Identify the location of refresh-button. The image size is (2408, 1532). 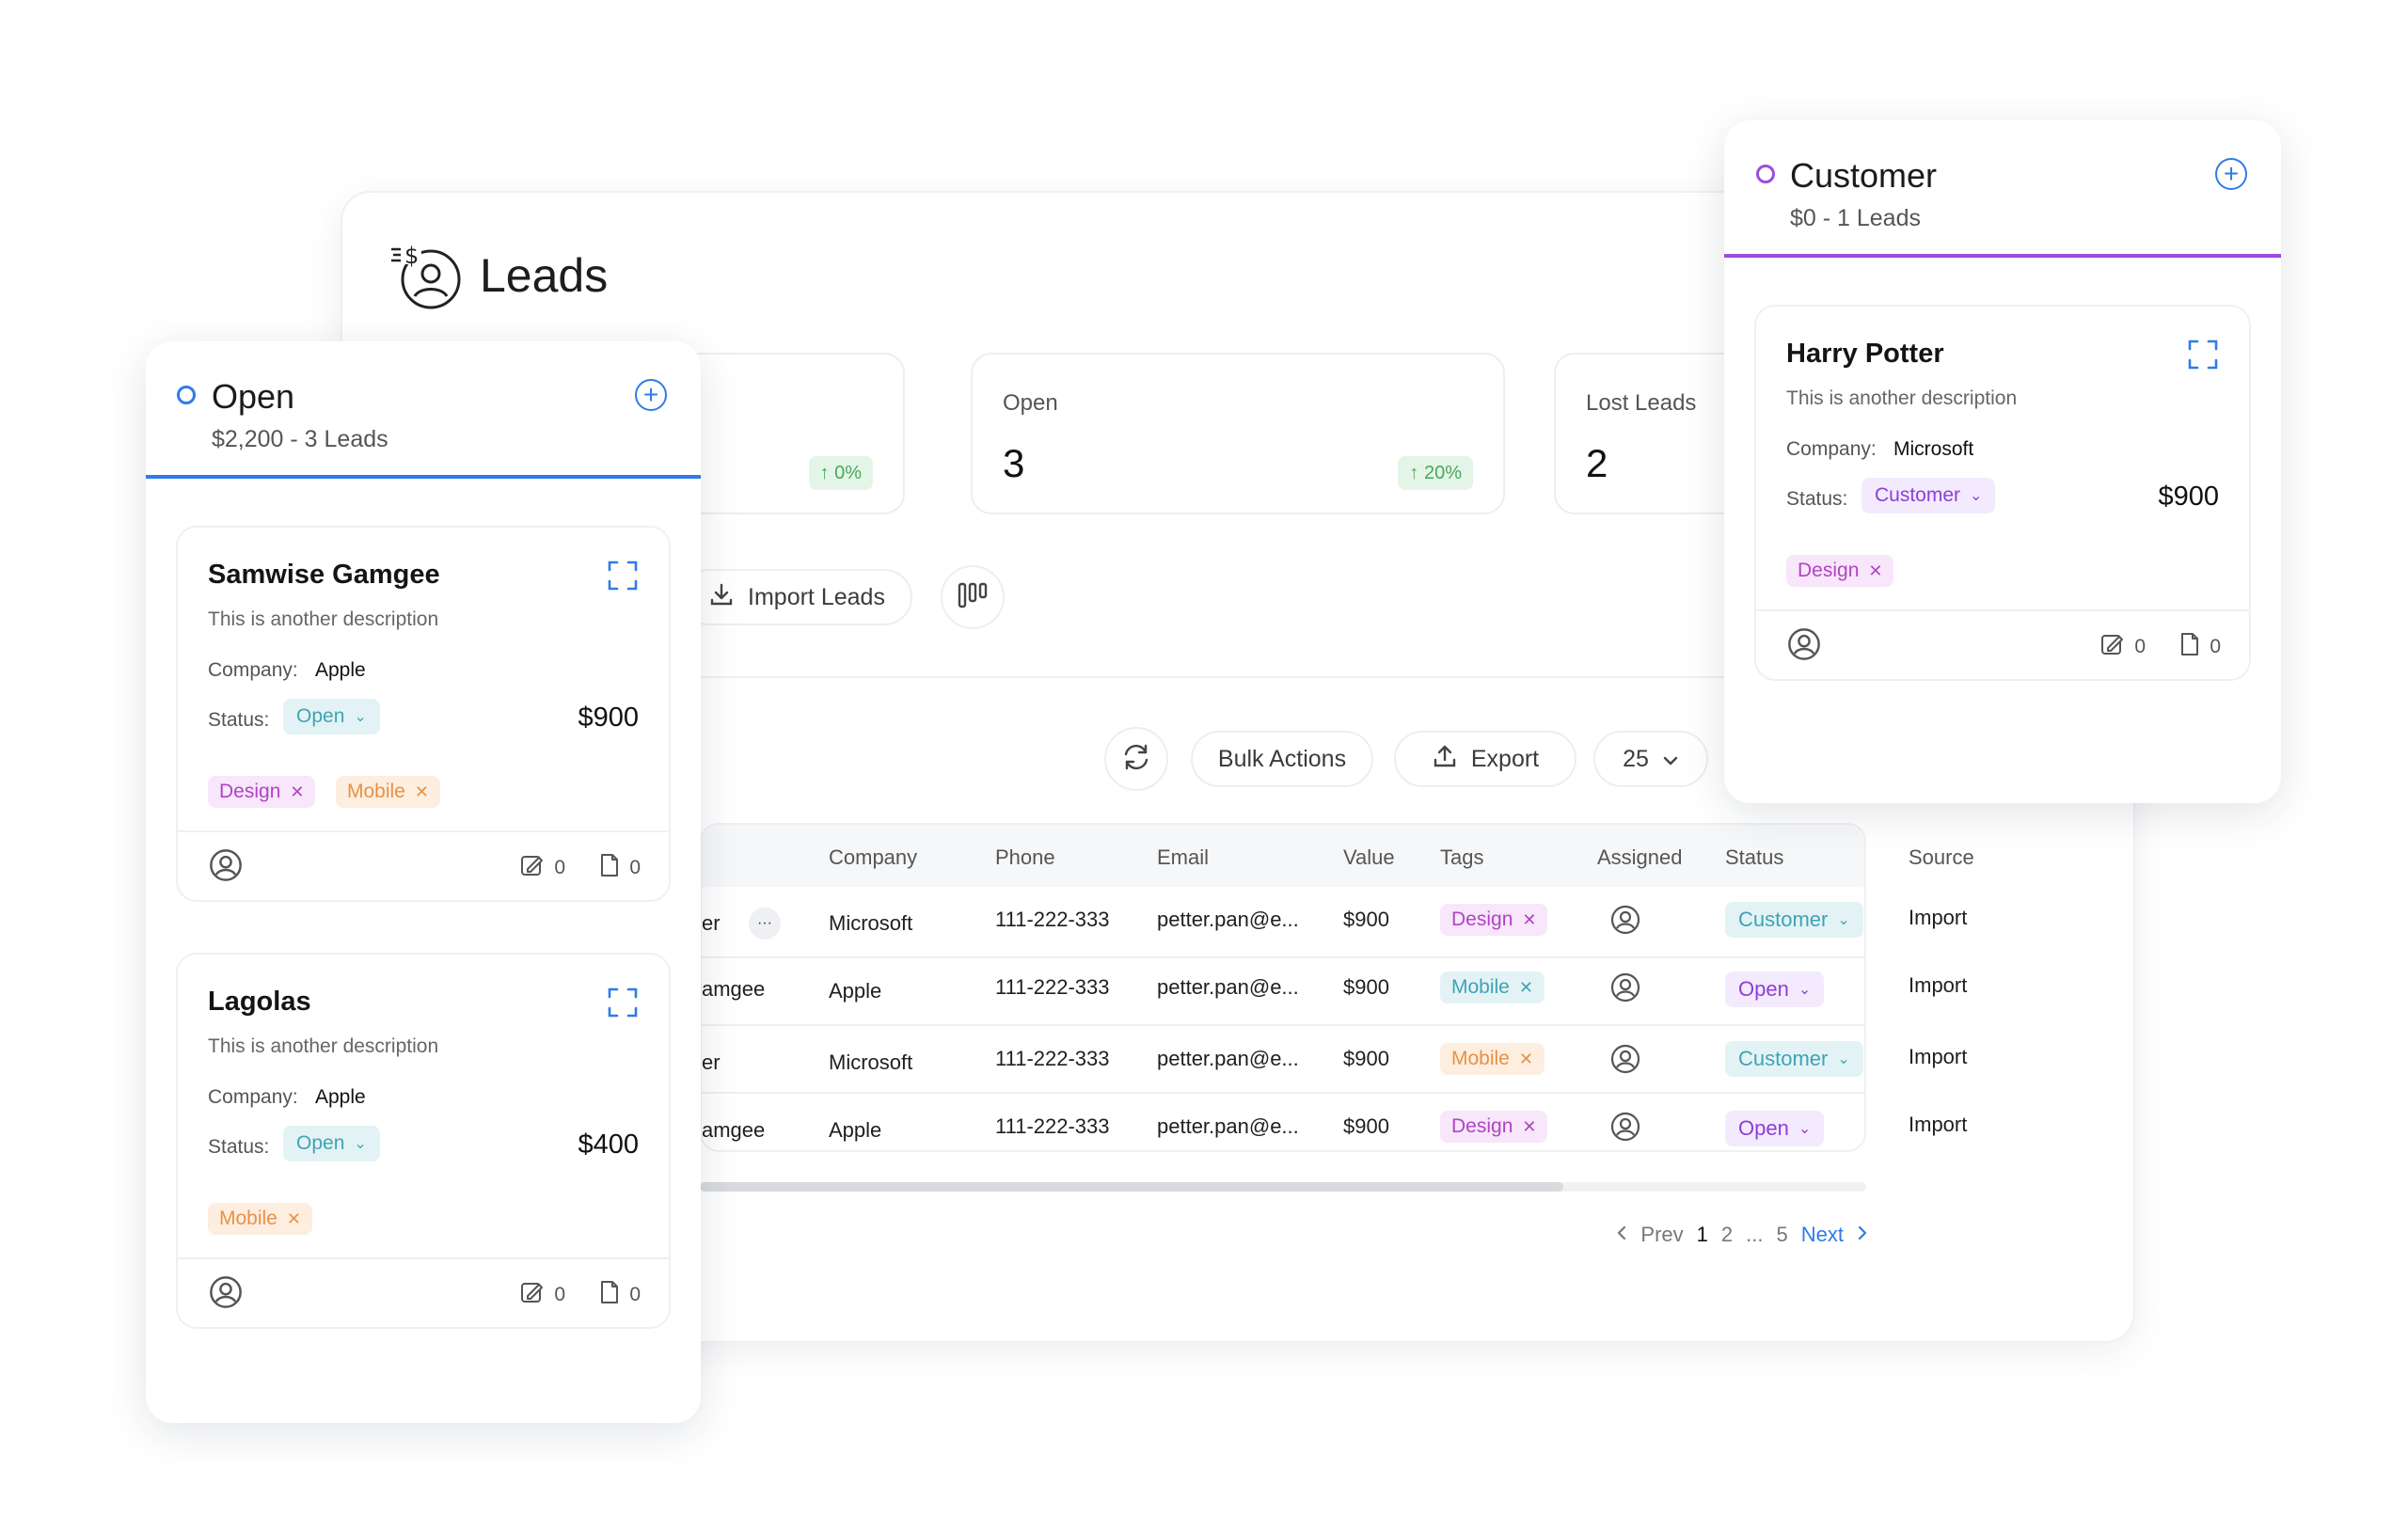
(1136, 759).